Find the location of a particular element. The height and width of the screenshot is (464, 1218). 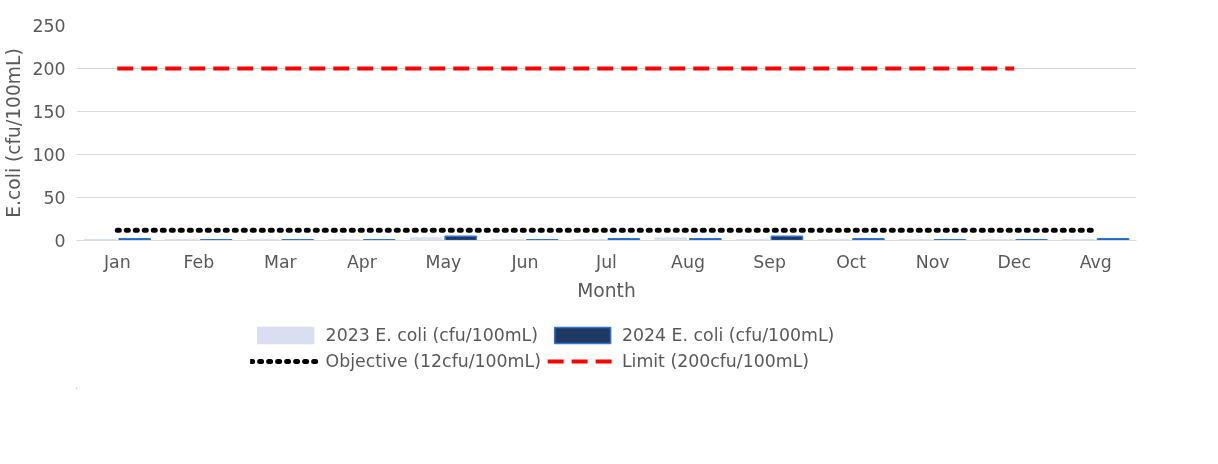

y-axis-title: E.coli (cfu/100mL) is located at coordinates (14, 133).